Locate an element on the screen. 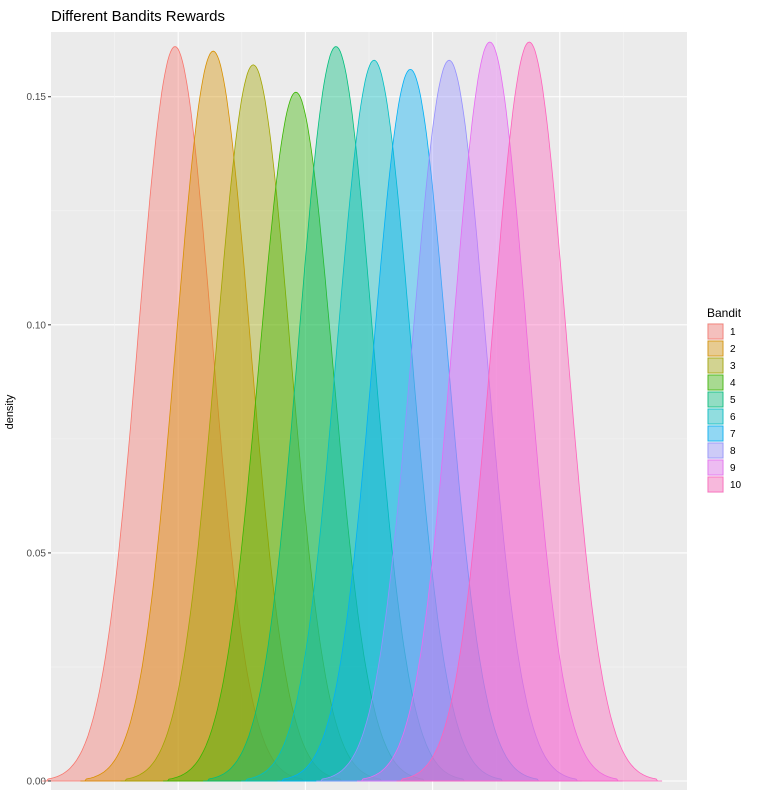 Image resolution: width=763 pixels, height=792 pixels. y-axis-label: density is located at coordinates (10, 411).